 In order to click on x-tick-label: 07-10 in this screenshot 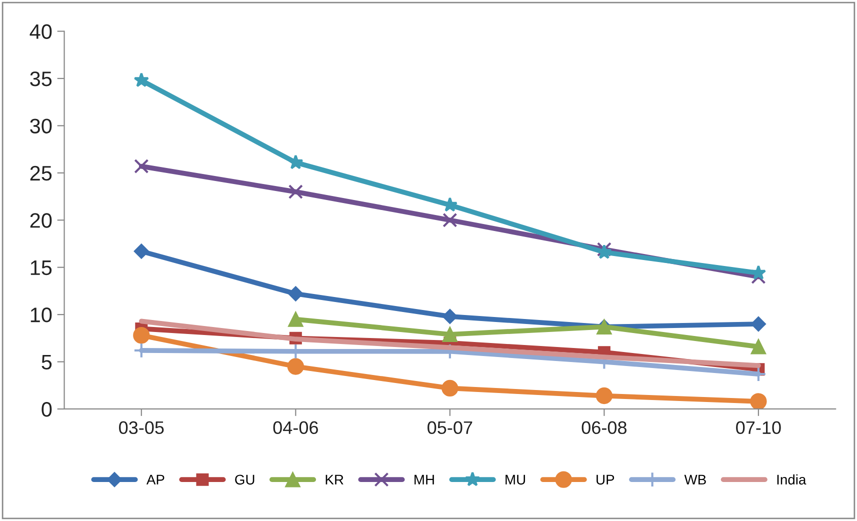, I will do `click(758, 427)`.